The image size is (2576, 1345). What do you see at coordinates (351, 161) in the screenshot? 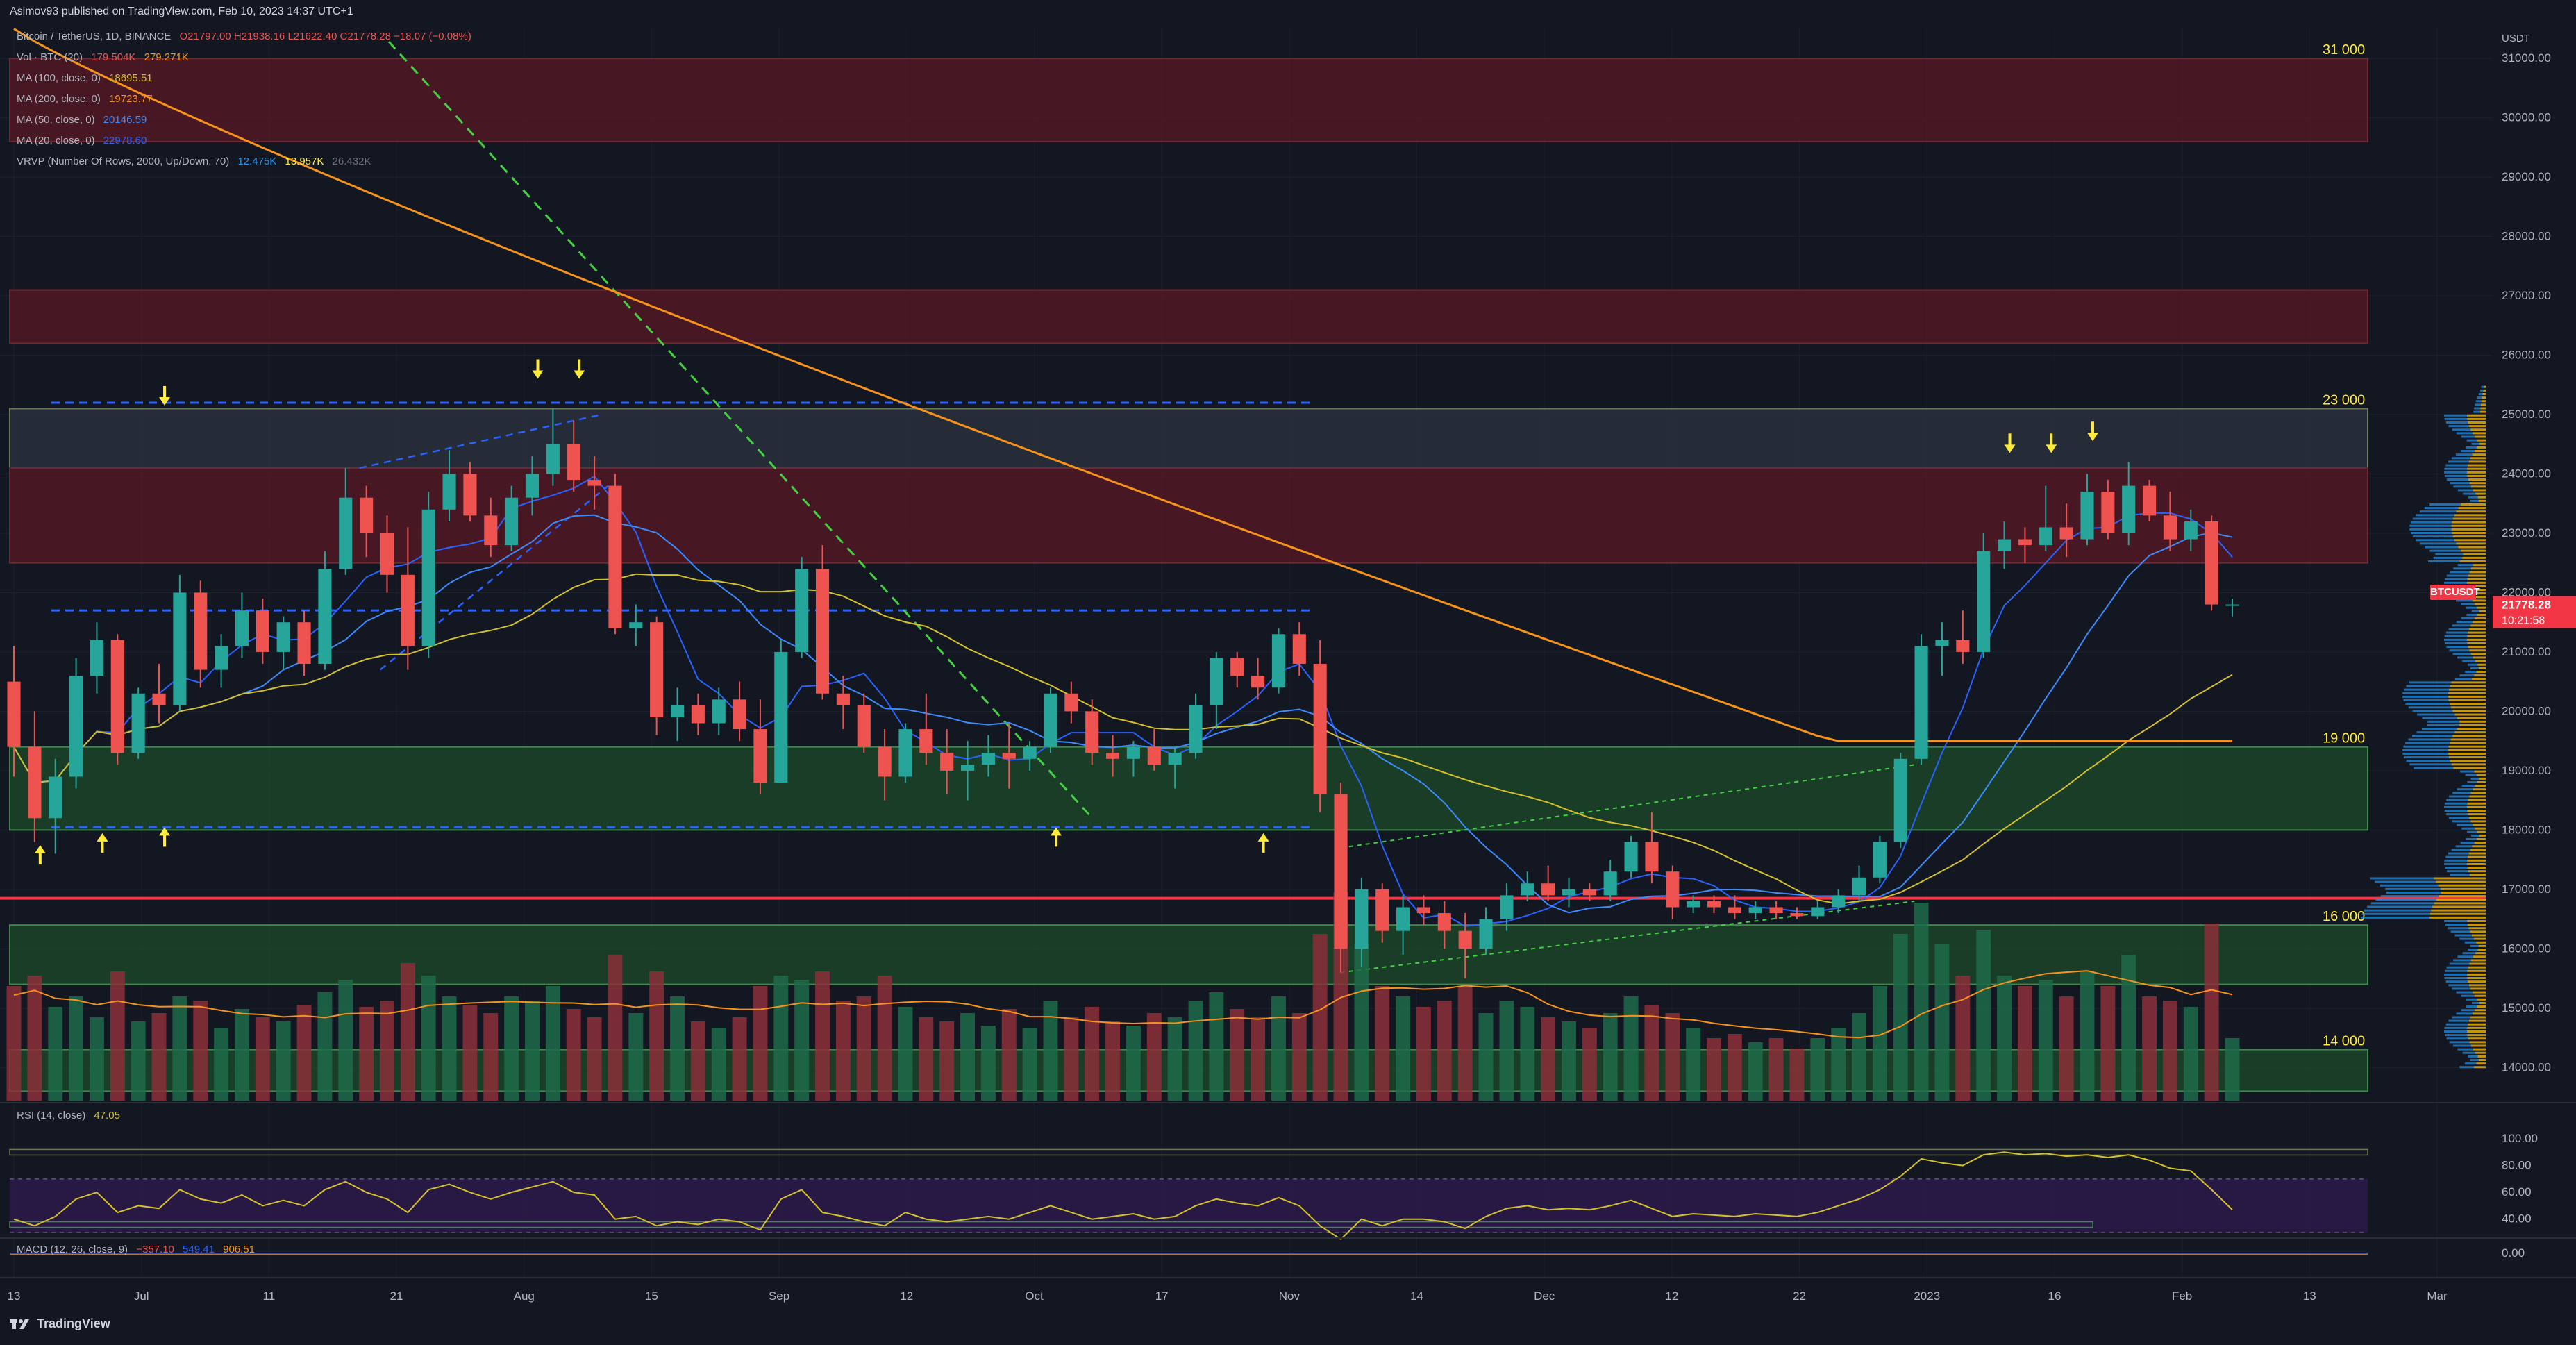
I see `legend-vrvp-v3: 26.432K` at bounding box center [351, 161].